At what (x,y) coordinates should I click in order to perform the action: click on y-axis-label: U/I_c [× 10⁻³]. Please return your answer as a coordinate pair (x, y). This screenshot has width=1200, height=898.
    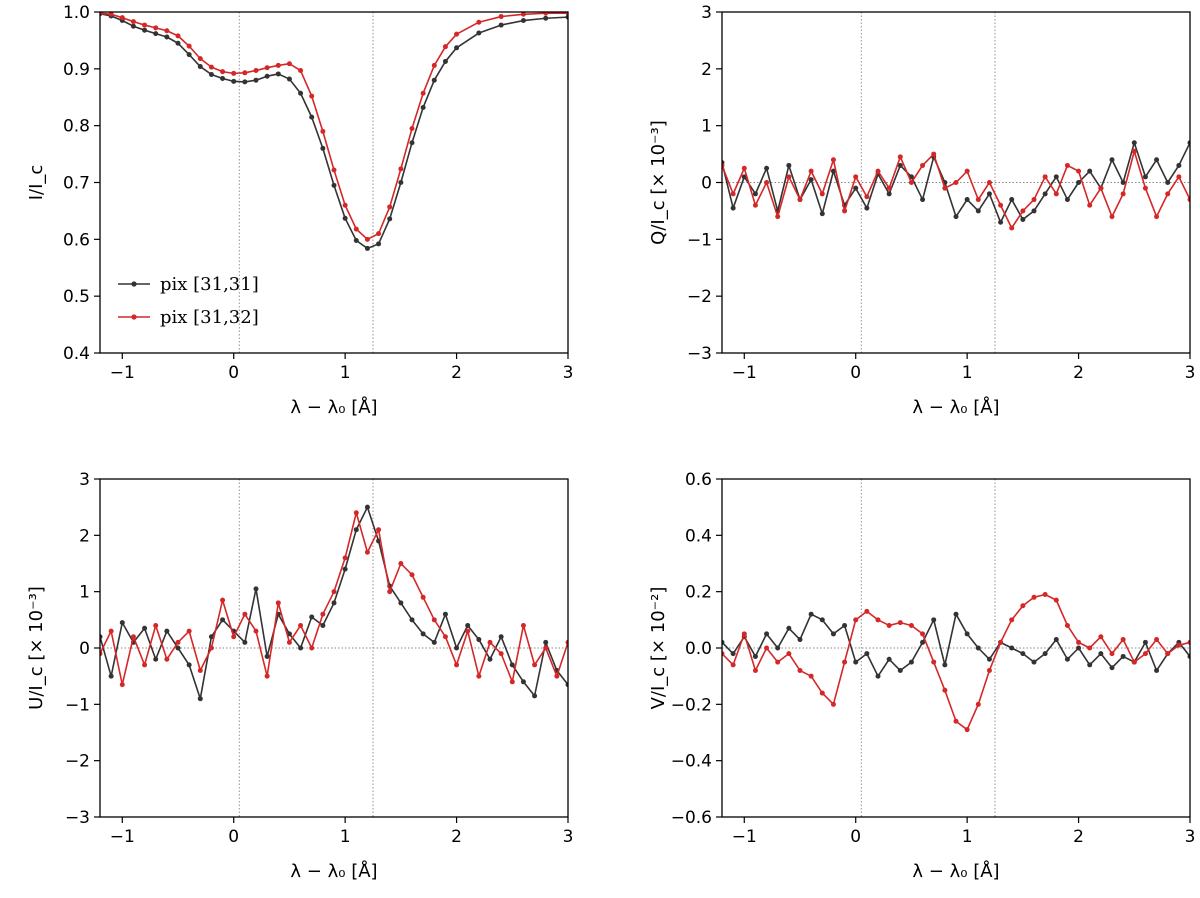
    Looking at the image, I should click on (36, 648).